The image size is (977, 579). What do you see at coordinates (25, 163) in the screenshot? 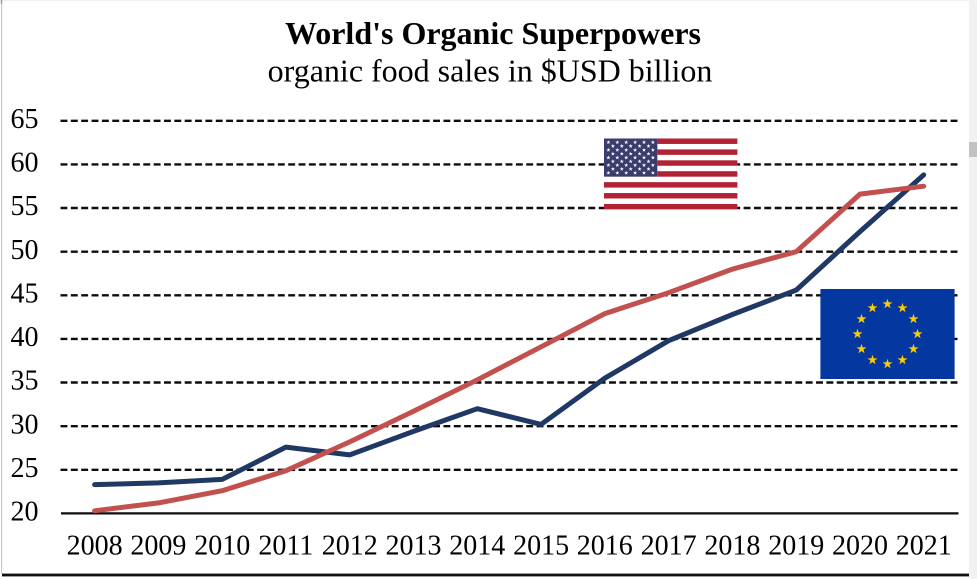
I see `svg-text: 60` at bounding box center [25, 163].